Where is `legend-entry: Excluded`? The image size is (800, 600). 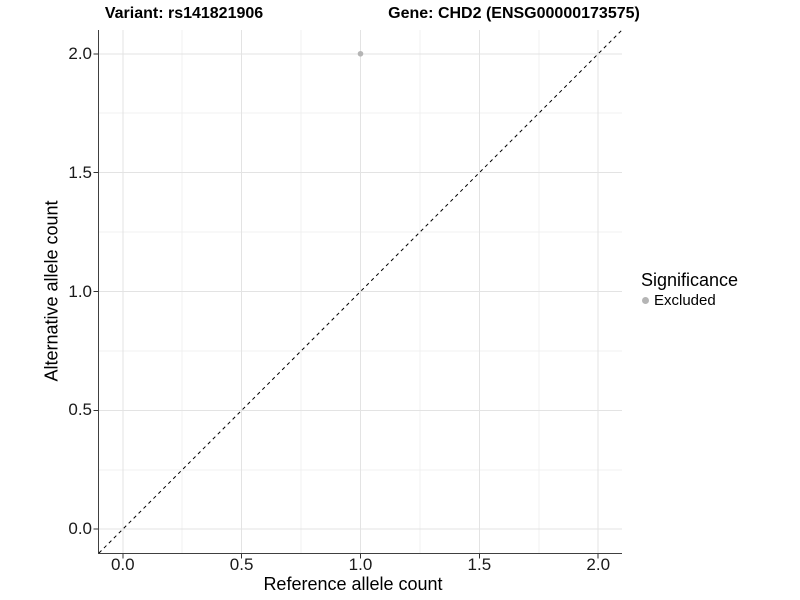
legend-entry: Excluded is located at coordinates (689, 300).